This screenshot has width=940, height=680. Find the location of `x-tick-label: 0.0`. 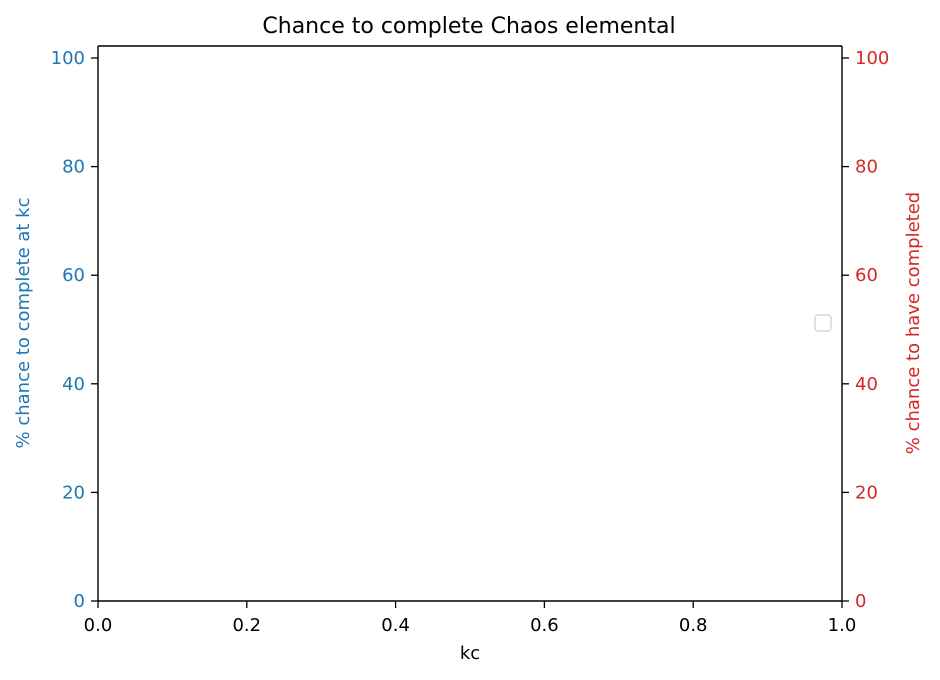

x-tick-label: 0.0 is located at coordinates (98, 625).